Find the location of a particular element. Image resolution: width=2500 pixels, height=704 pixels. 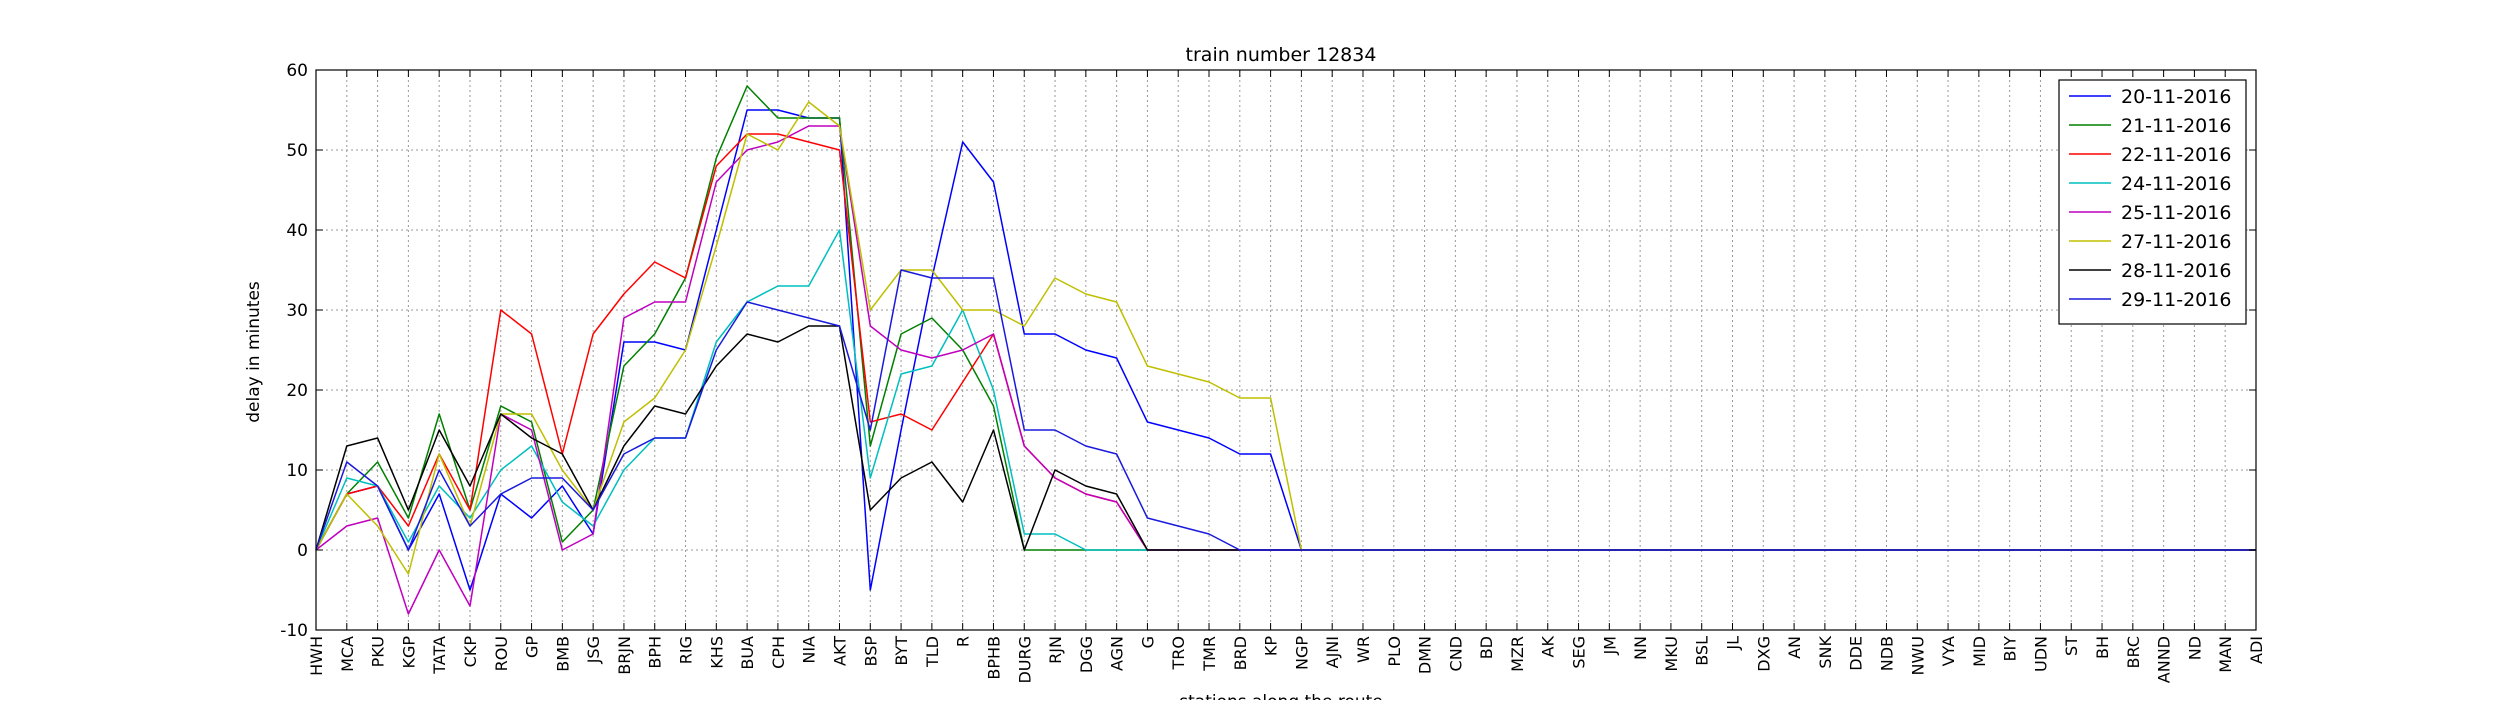

x-tick-label: HWH is located at coordinates (316, 656).